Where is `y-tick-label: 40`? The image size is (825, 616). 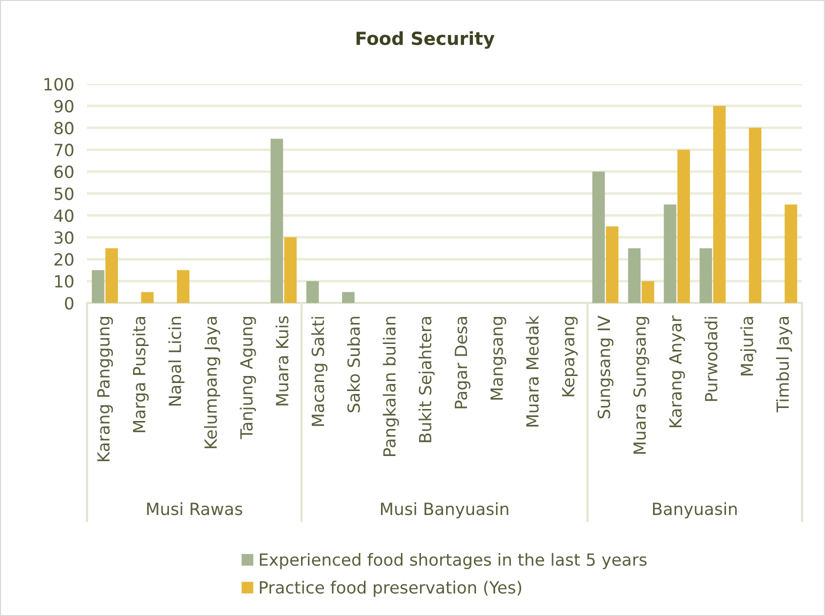
y-tick-label: 40 is located at coordinates (64, 215).